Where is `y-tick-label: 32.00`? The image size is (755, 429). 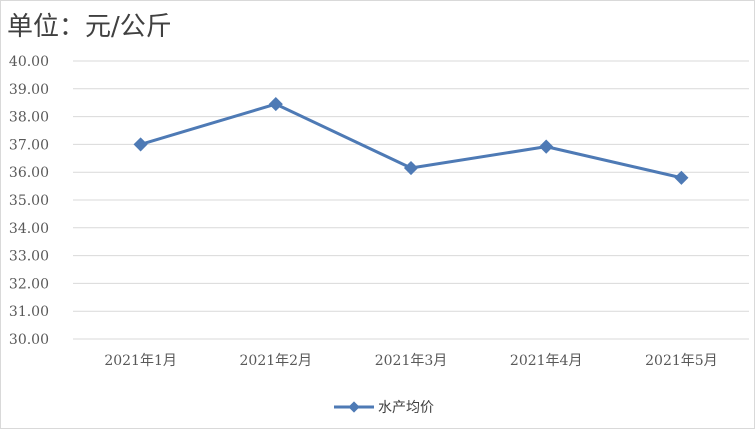
y-tick-label: 32.00 is located at coordinates (29, 284).